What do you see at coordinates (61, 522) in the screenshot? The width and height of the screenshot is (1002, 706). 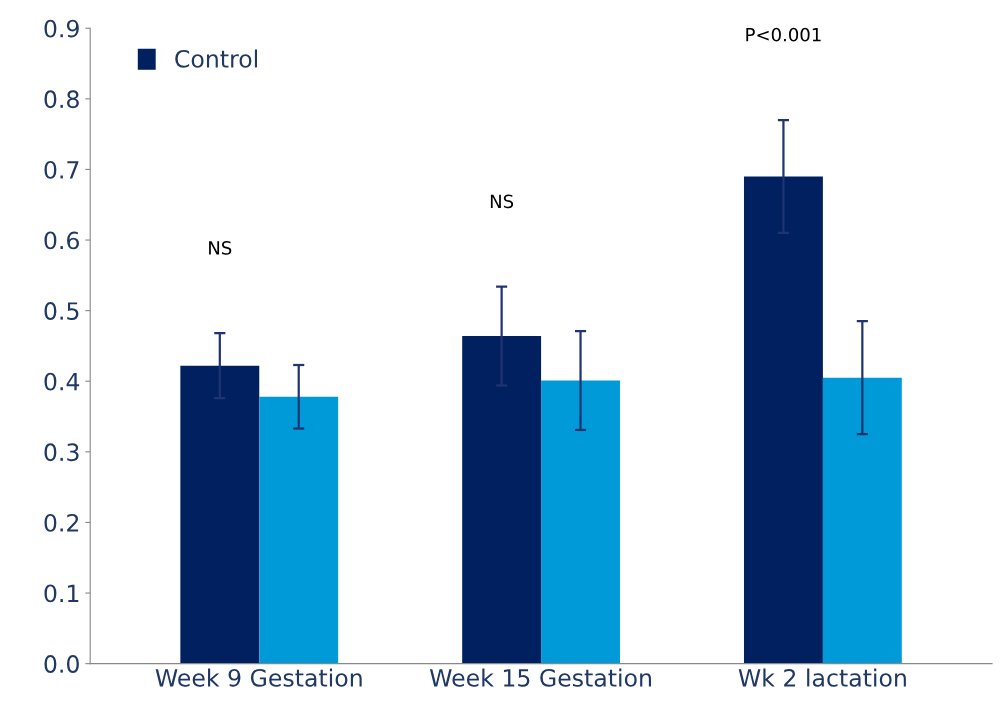 I see `y-tick-label: 0.2` at bounding box center [61, 522].